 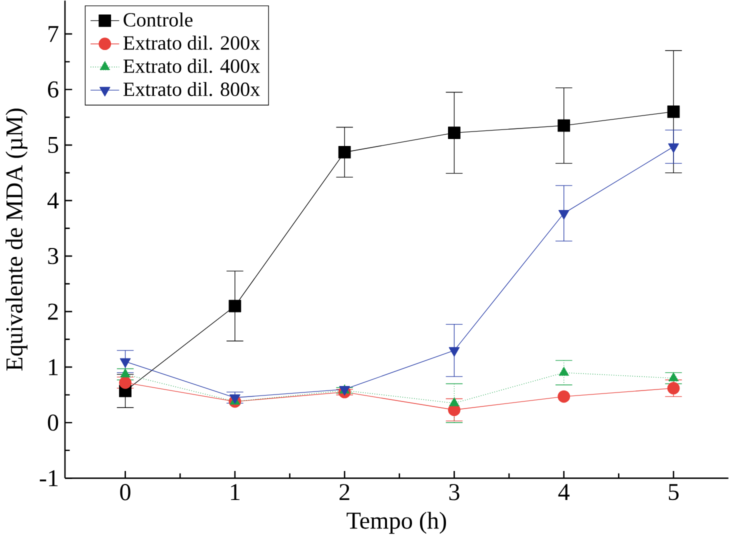 I want to click on x-tick-label: 1, so click(x=235, y=492).